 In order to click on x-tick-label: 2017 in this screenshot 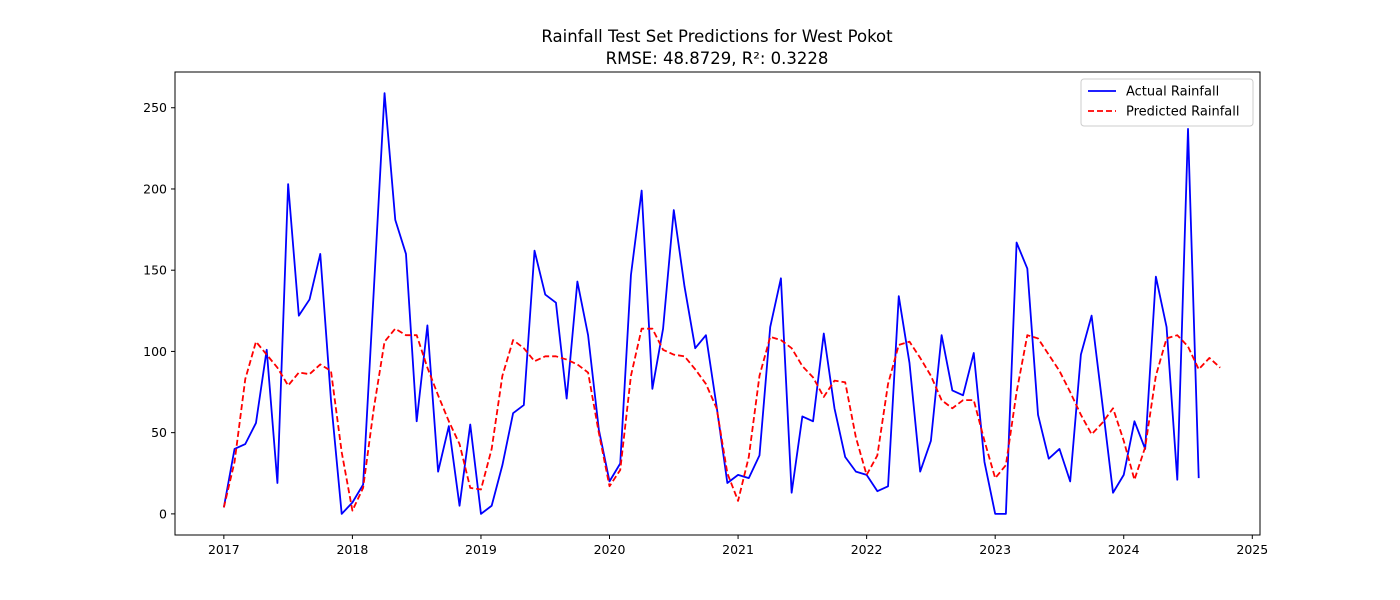, I will do `click(224, 549)`.